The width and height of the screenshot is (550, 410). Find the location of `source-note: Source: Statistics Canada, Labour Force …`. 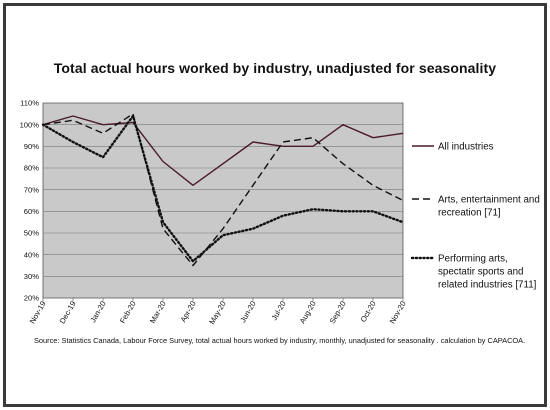

source-note: Source: Statistics Canada, Labour Force … is located at coordinates (280, 340).